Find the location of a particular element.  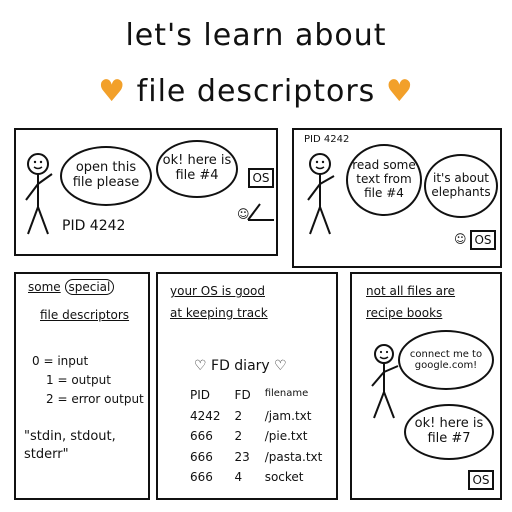

speech-bubble-file4: ok! here is file #4 is located at coordinates (197, 169).